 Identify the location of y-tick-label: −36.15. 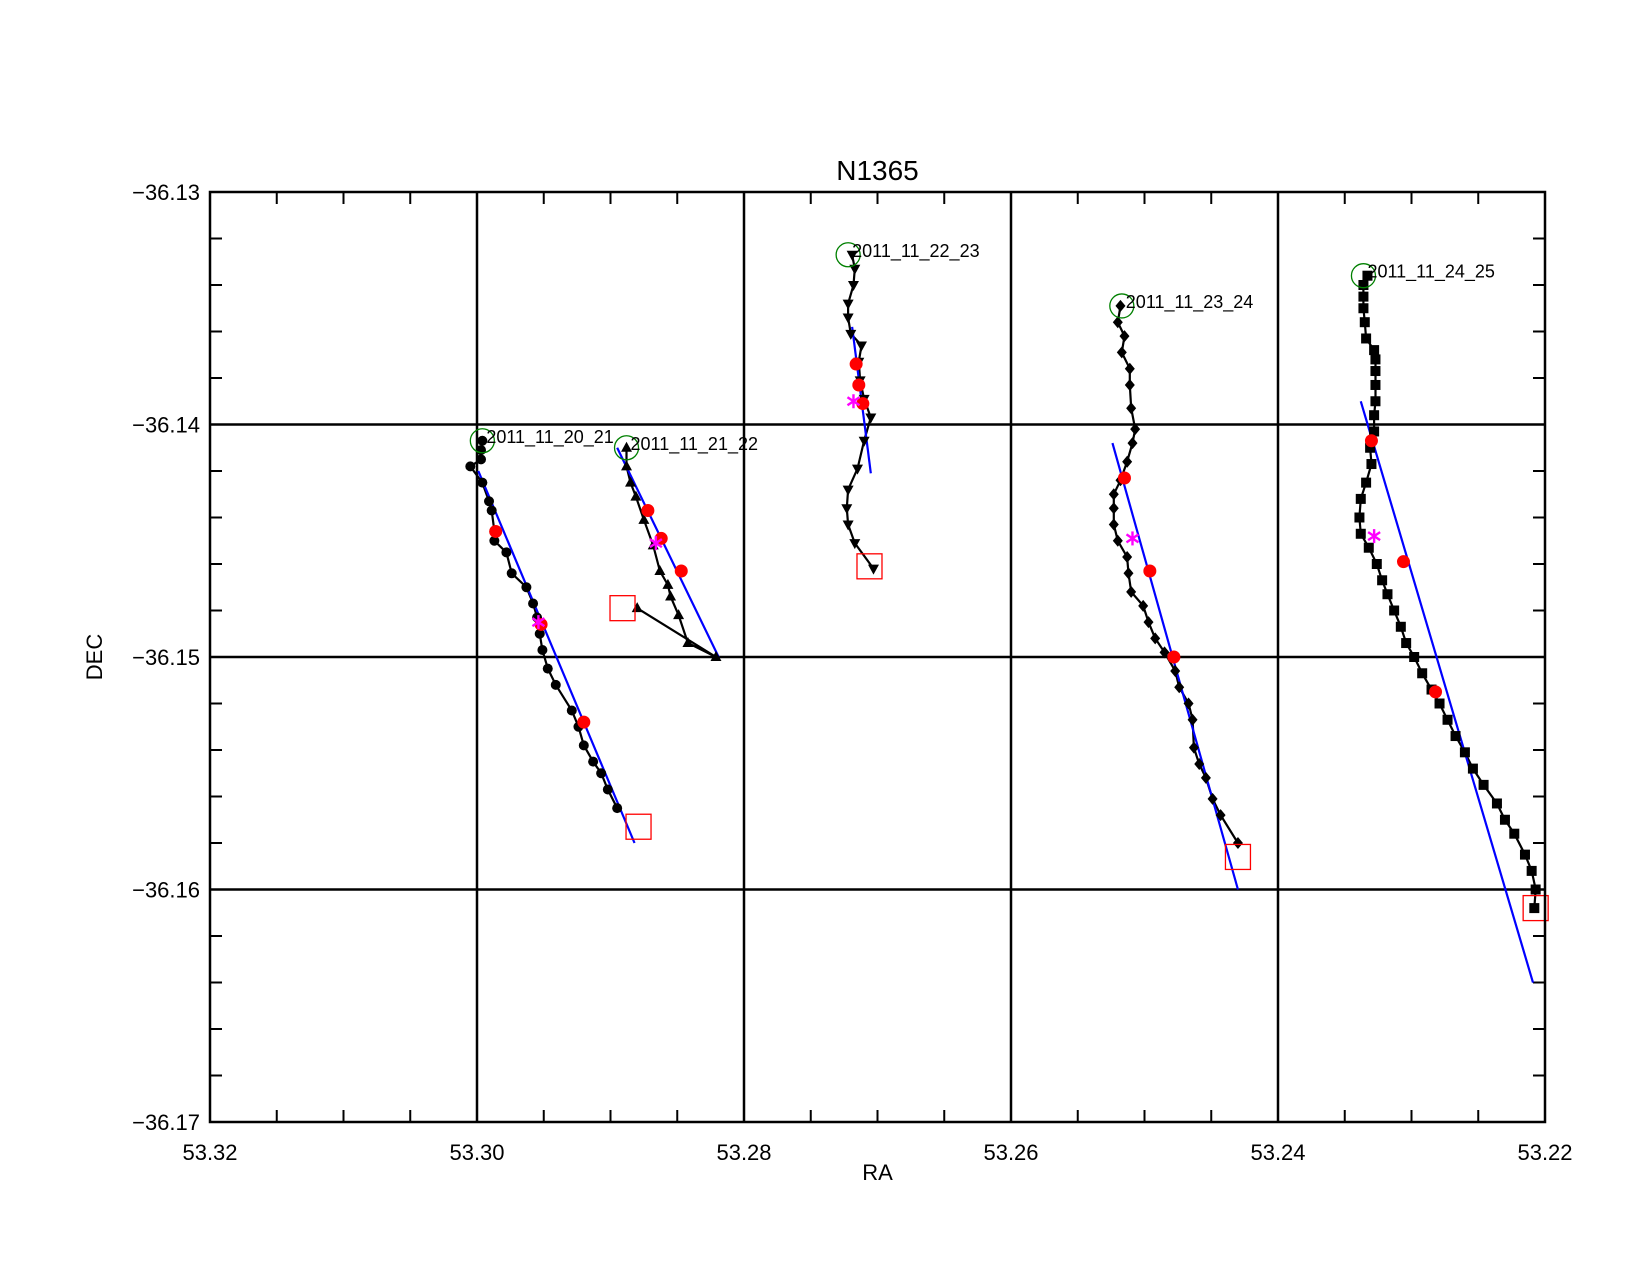
(166, 657).